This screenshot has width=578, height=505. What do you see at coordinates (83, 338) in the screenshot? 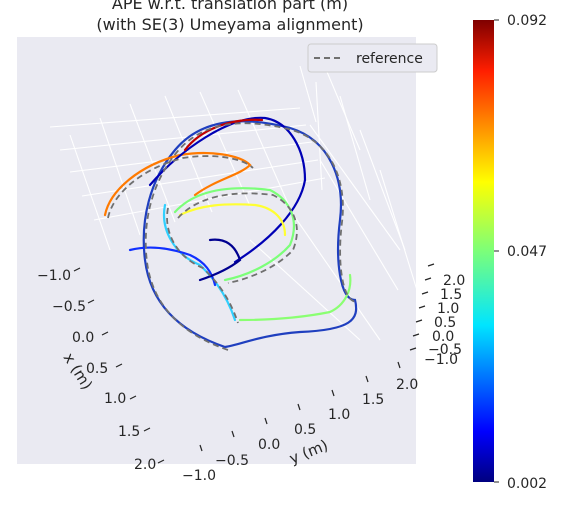
I see `x-tick: 0.0` at bounding box center [83, 338].